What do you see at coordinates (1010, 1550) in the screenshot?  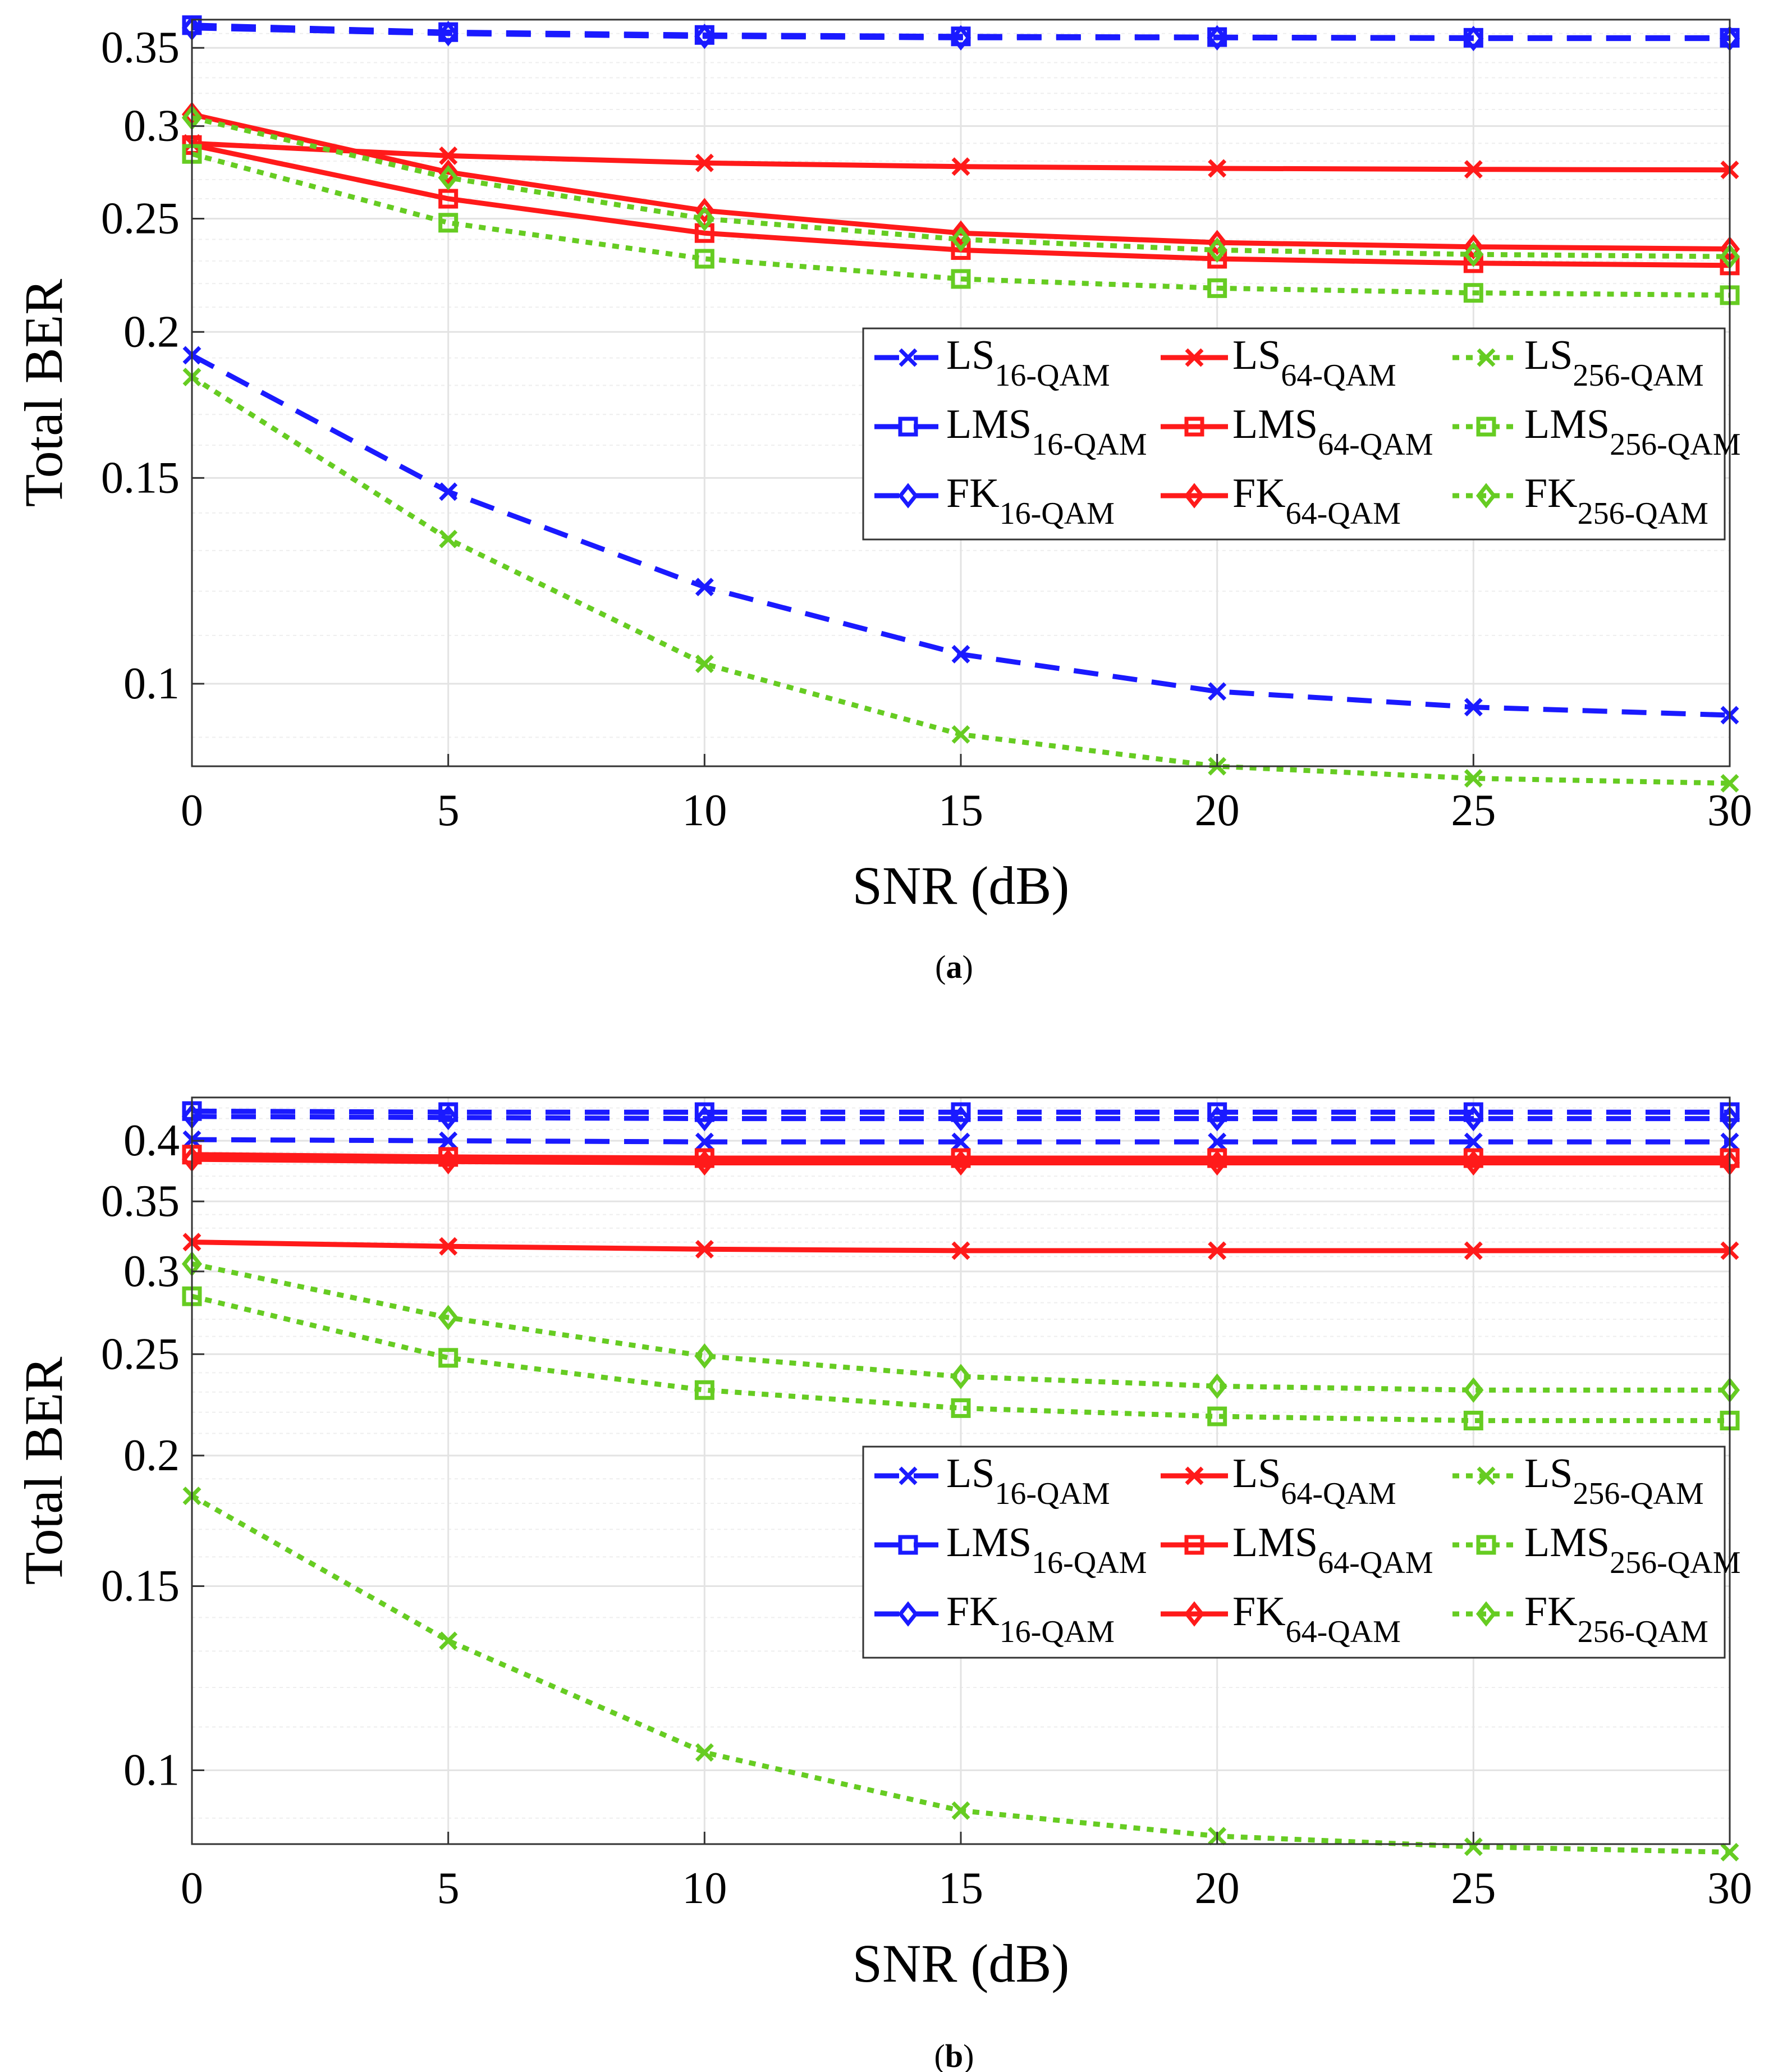 I see `legend-item-lms-16-qam: LMS16-QAM` at bounding box center [1010, 1550].